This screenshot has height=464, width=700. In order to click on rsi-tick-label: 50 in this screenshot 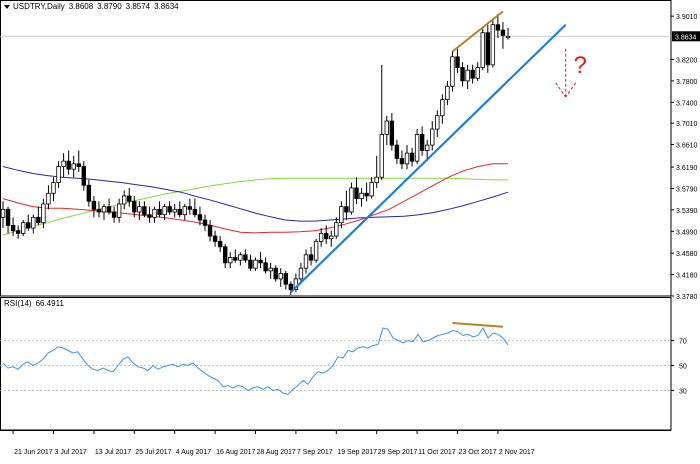, I will do `click(683, 367)`.